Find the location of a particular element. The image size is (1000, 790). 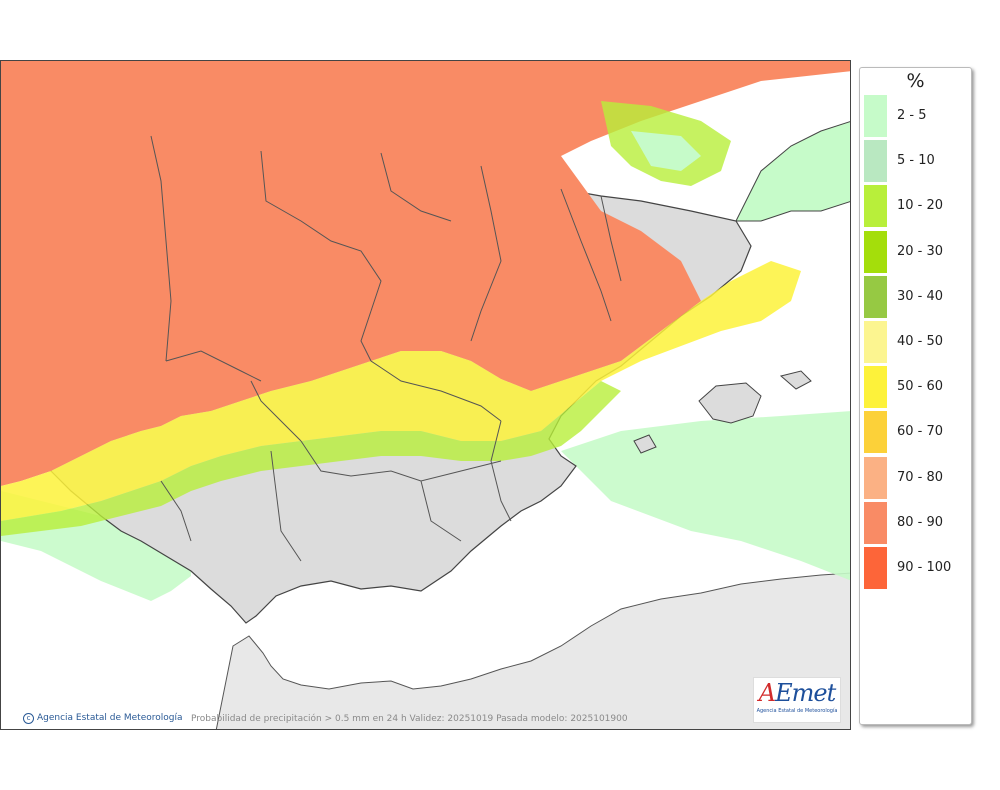

mallorca is located at coordinates (730, 403).